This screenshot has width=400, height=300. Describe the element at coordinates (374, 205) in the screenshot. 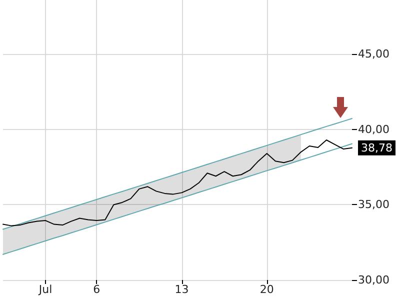

I see `y-tick-label: 35,00` at that location.